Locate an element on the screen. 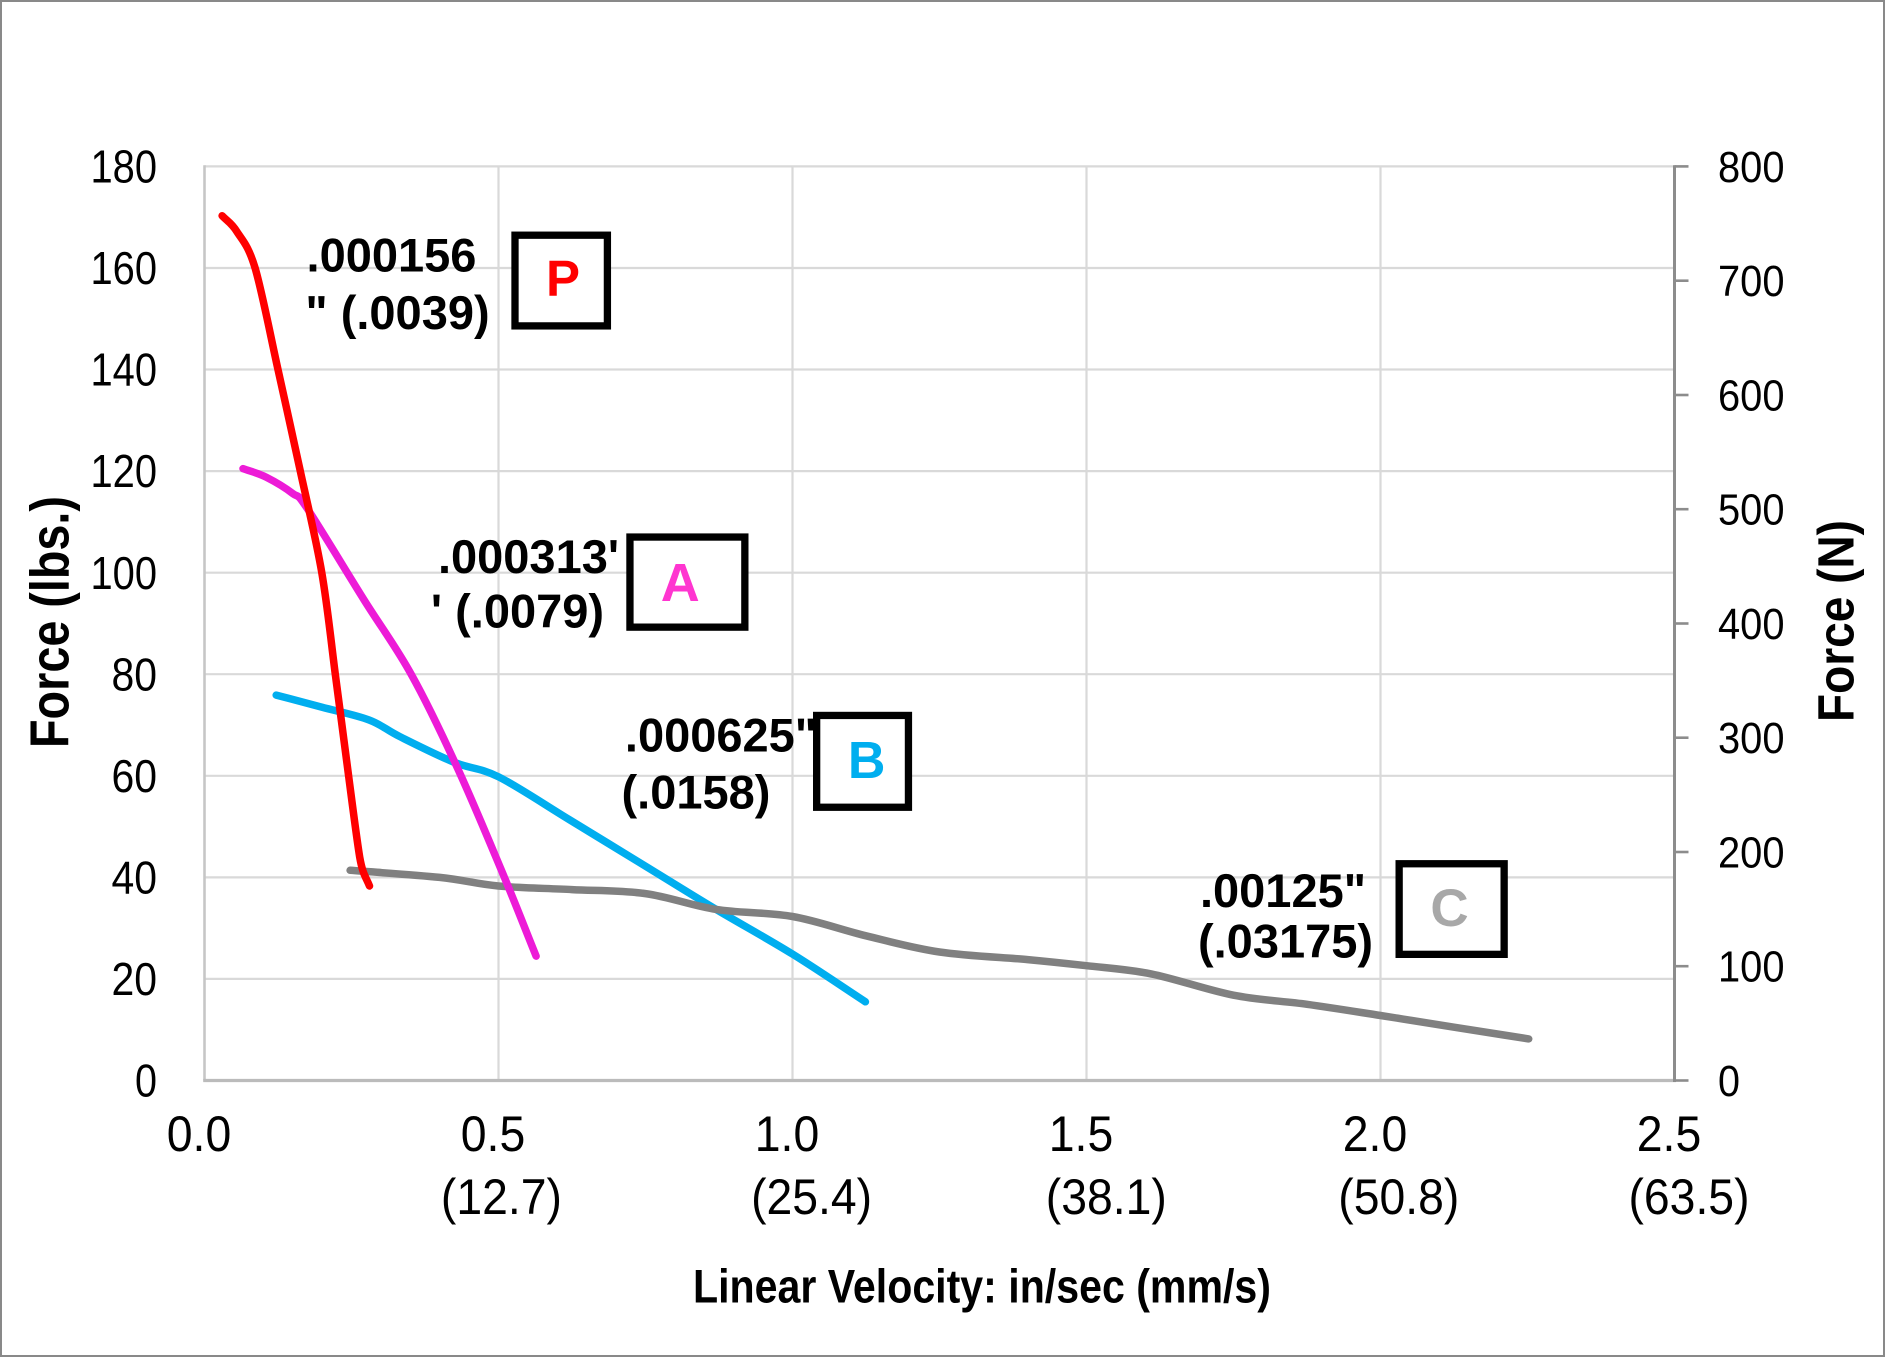 The height and width of the screenshot is (1357, 1885). svg-text: 600 is located at coordinates (1751, 395).